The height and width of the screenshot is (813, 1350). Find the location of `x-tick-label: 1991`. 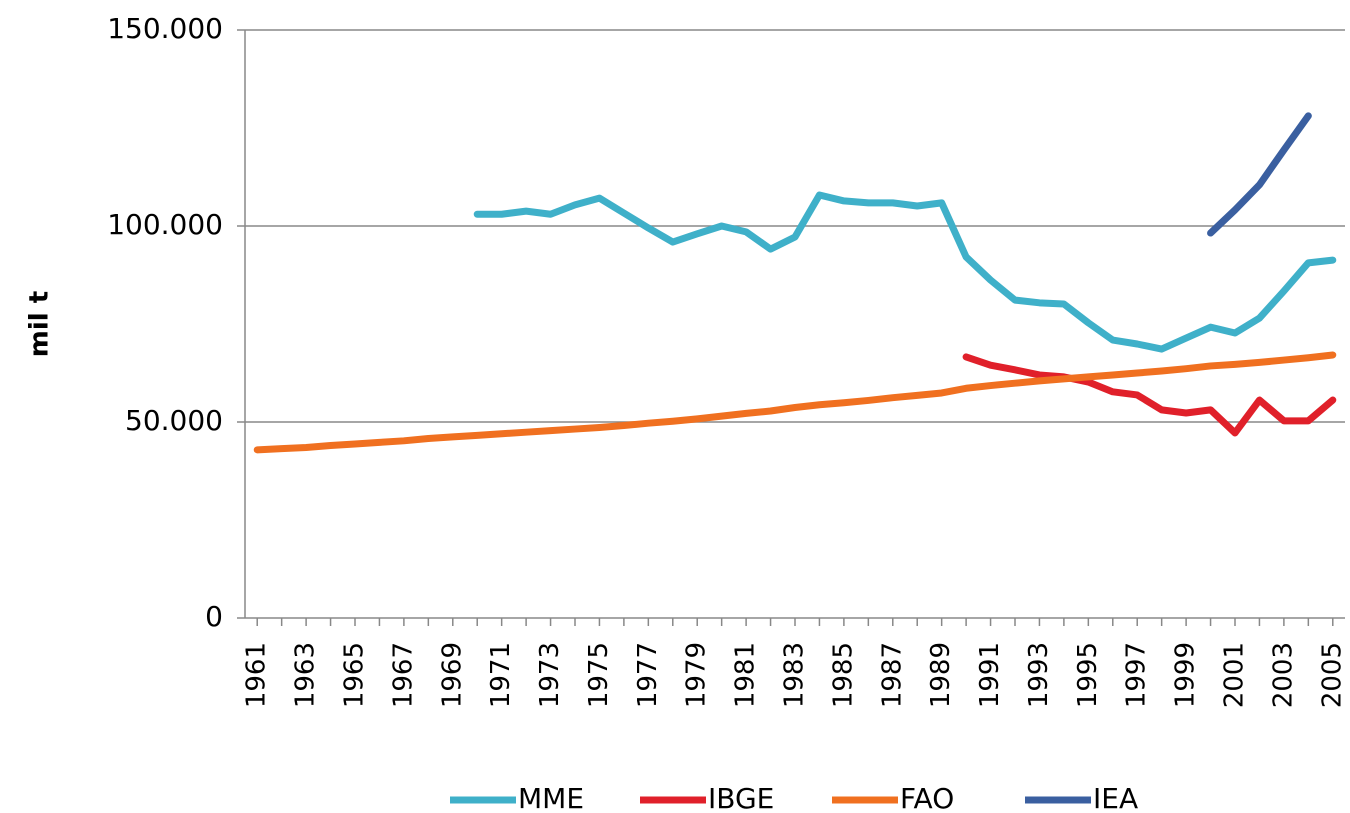

x-tick-label: 1991 is located at coordinates (990, 675).